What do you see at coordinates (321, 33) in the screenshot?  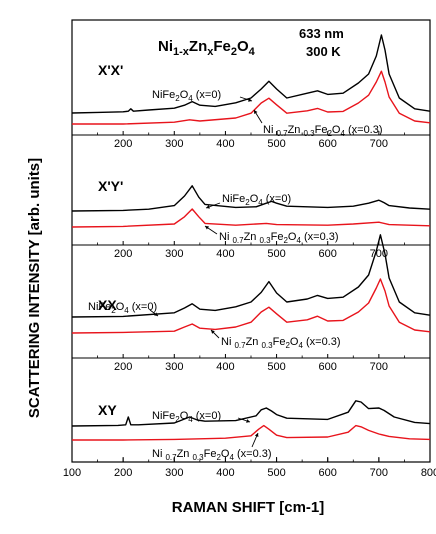 I see `wavelength-label: 633 nm` at bounding box center [321, 33].